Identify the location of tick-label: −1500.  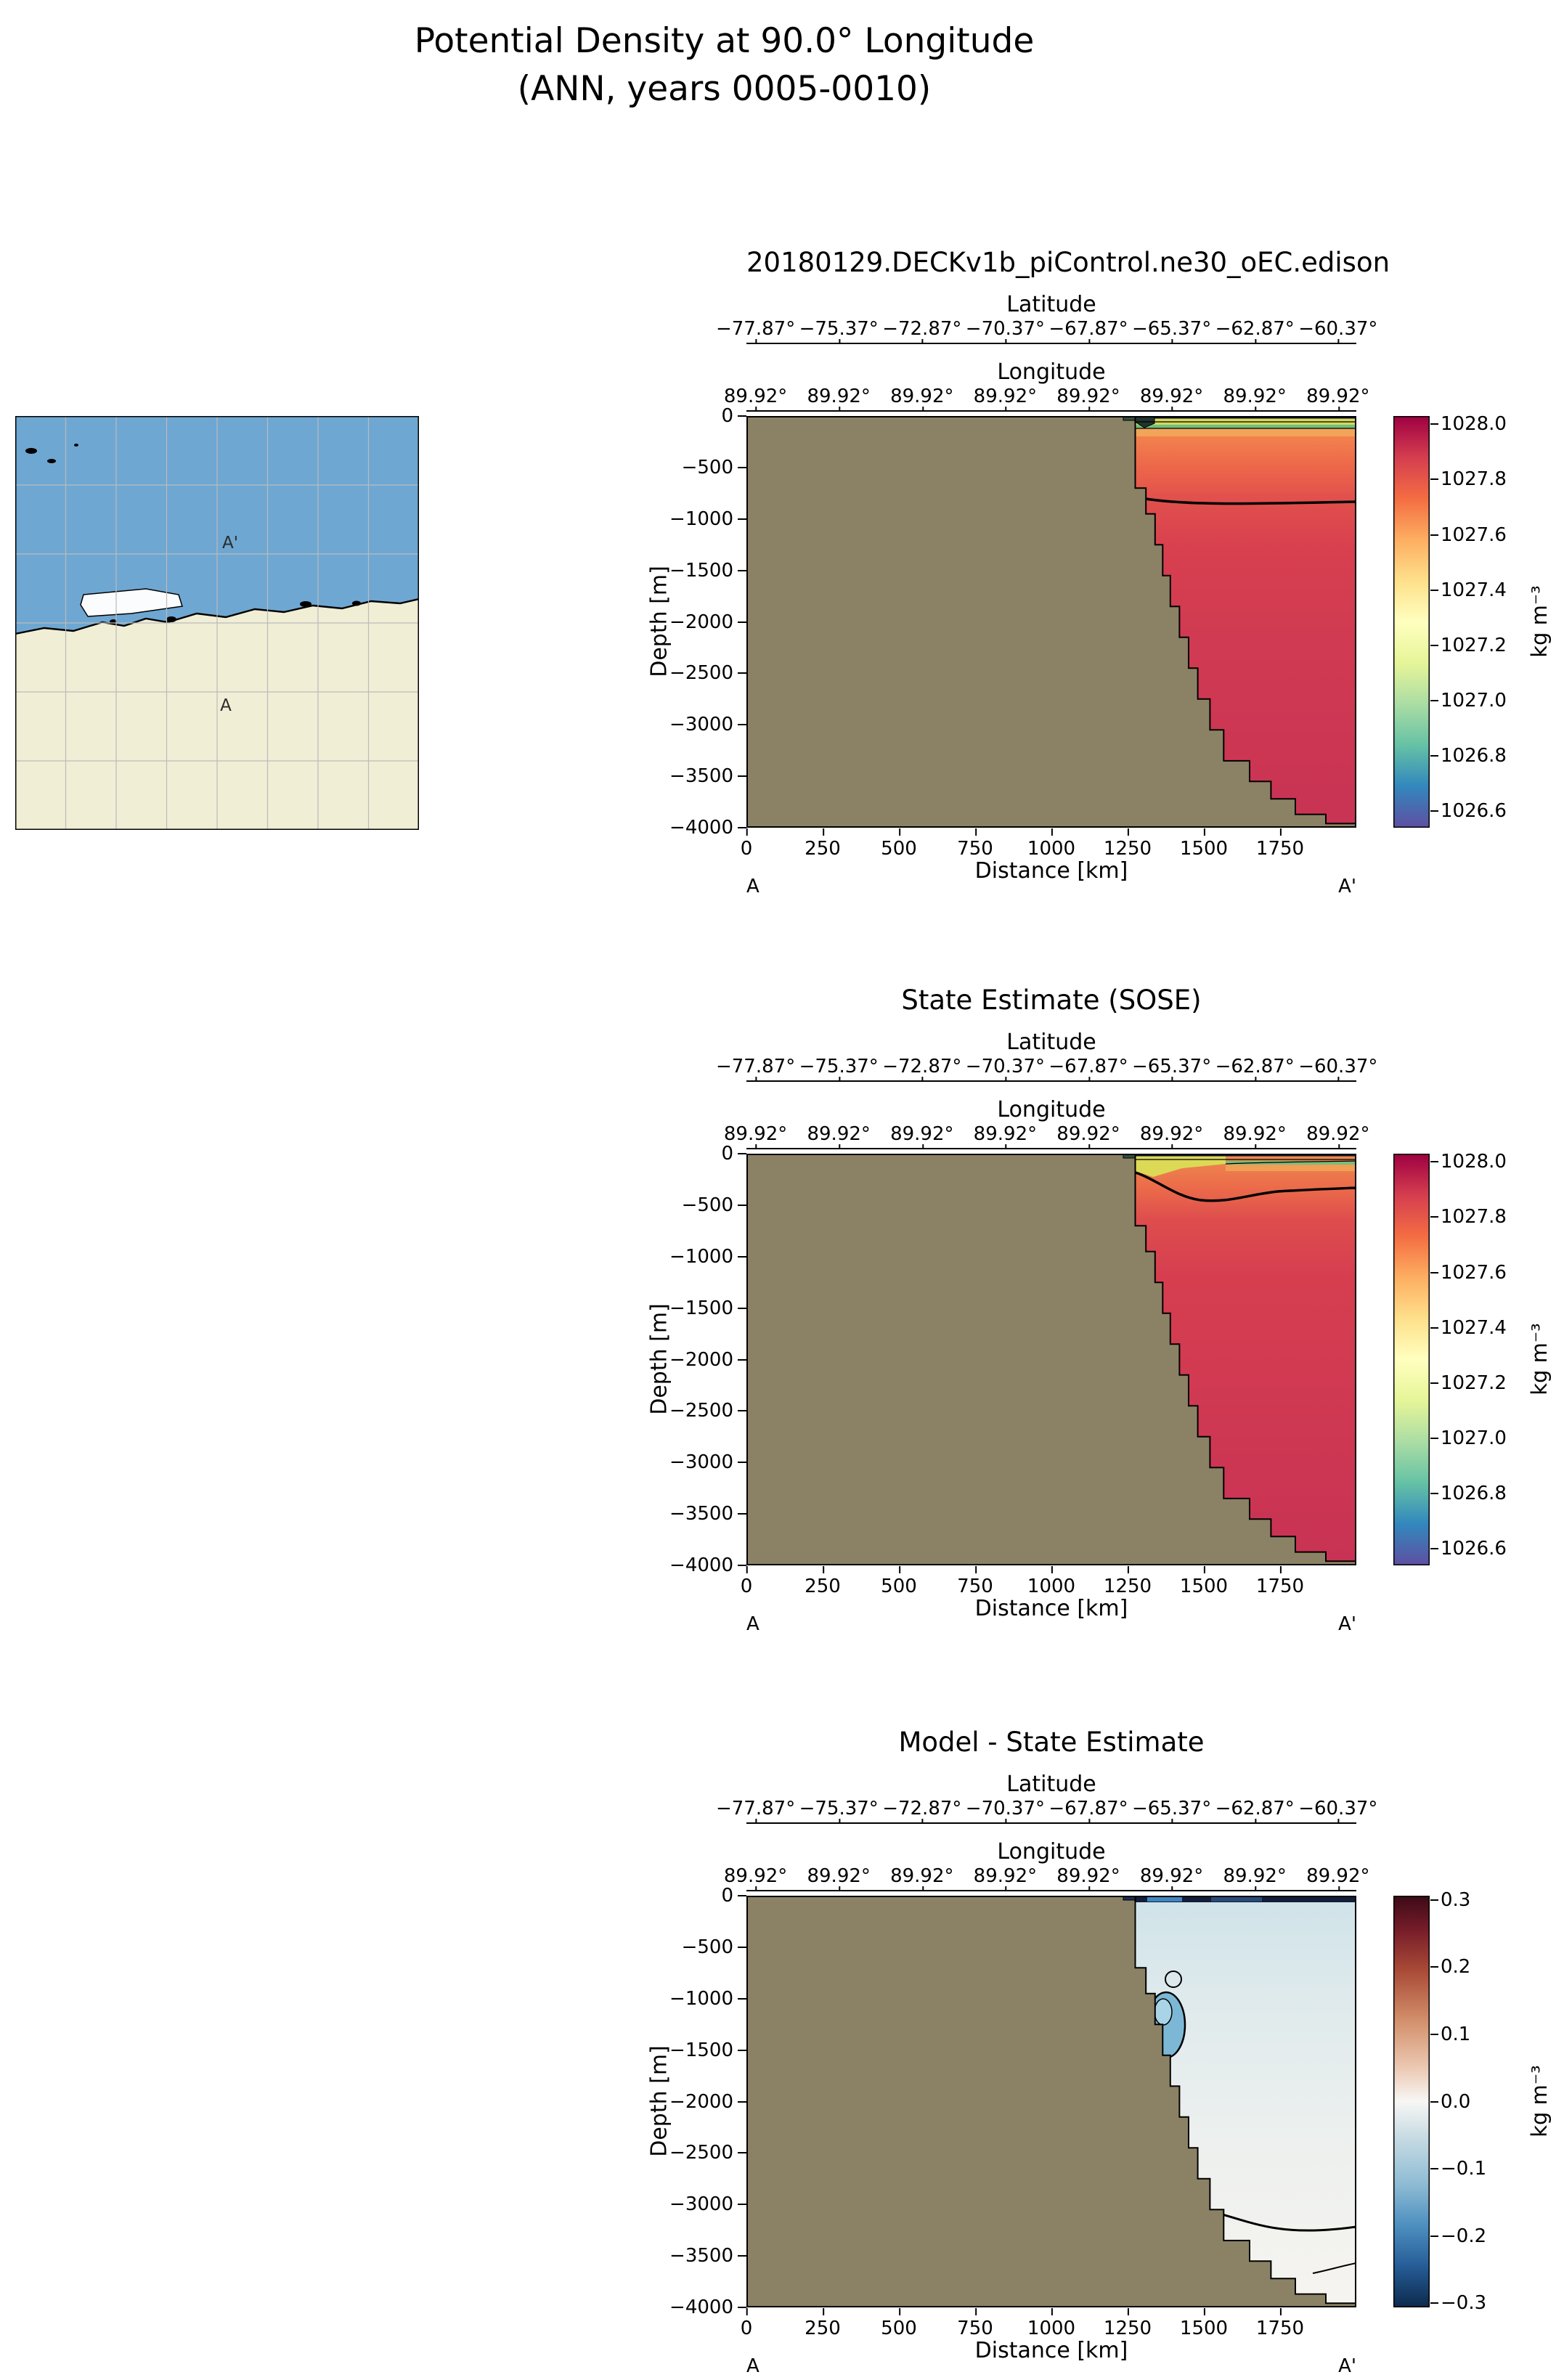
(707, 570).